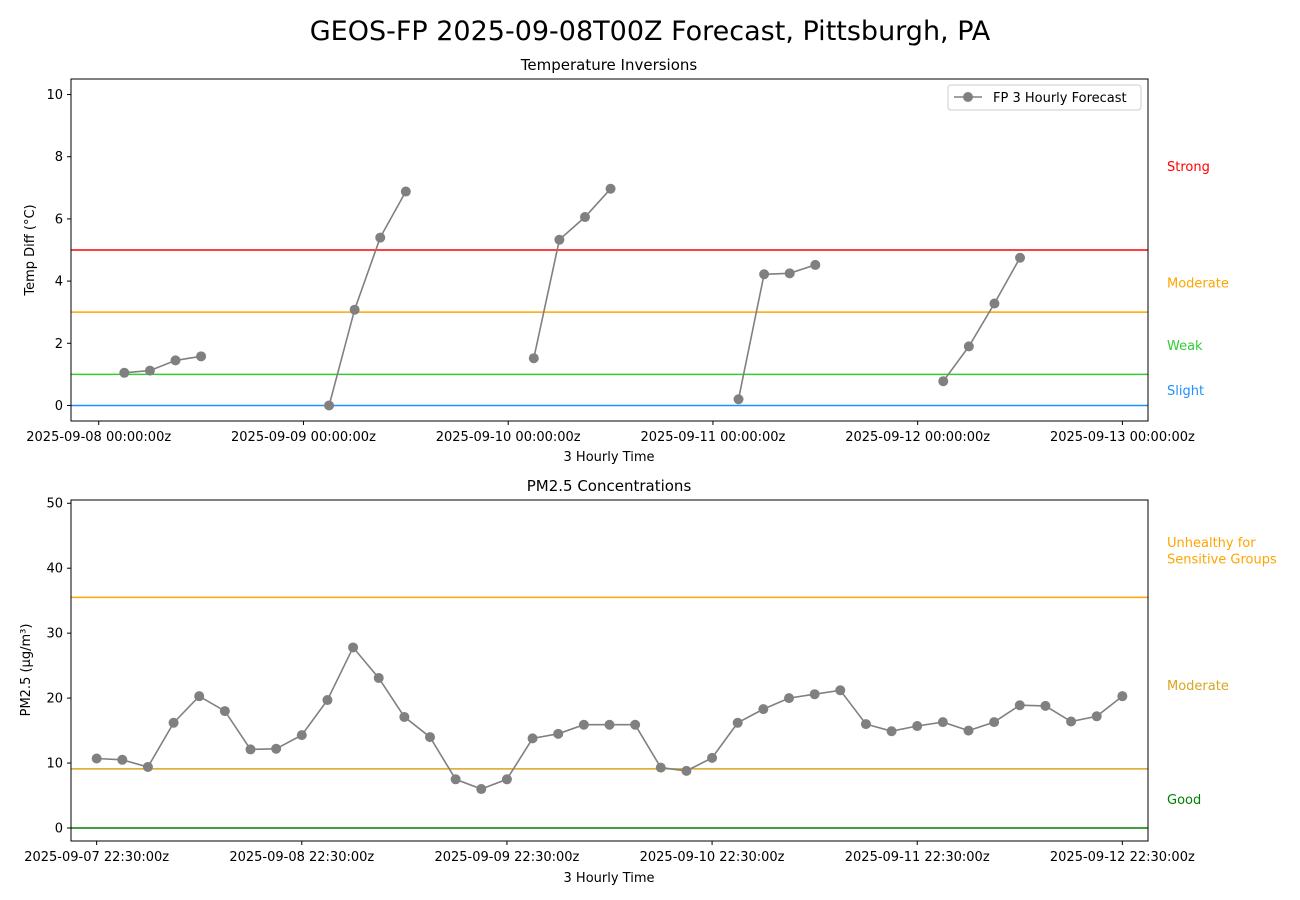  I want to click on legend: FP 3 Hourly Forecast, so click(1044, 97).